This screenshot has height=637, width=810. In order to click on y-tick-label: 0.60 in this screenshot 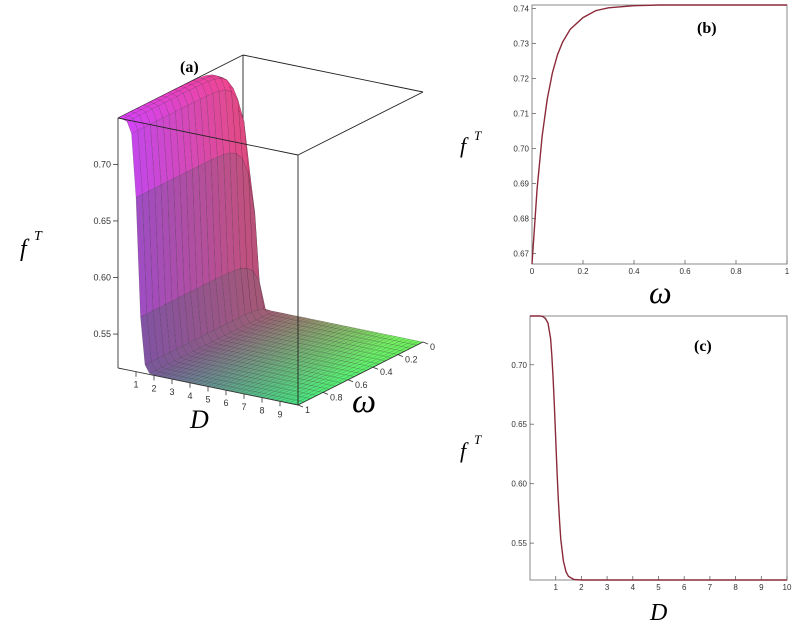, I will do `click(519, 484)`.